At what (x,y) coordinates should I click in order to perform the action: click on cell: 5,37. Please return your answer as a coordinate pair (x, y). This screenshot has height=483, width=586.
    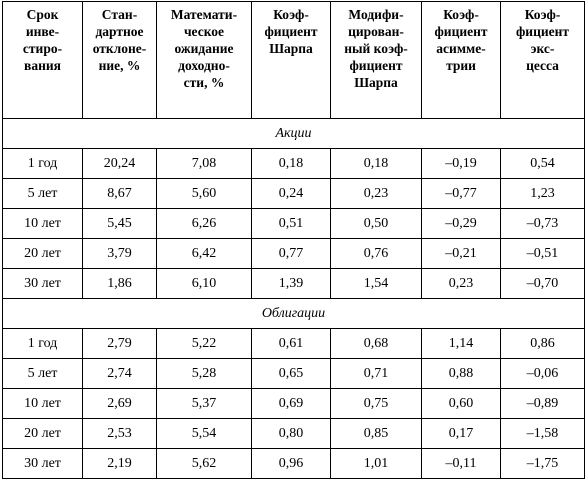
    Looking at the image, I should click on (204, 403).